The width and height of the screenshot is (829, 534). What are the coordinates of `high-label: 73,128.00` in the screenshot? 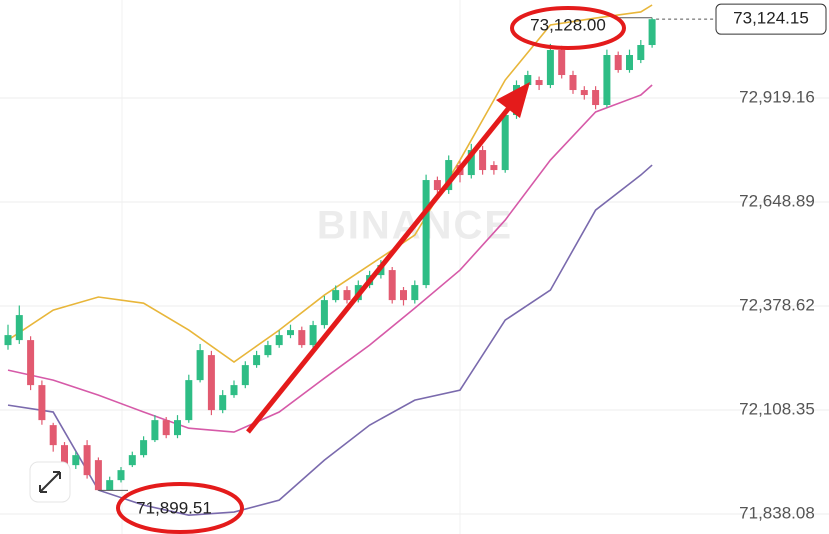 It's located at (568, 24).